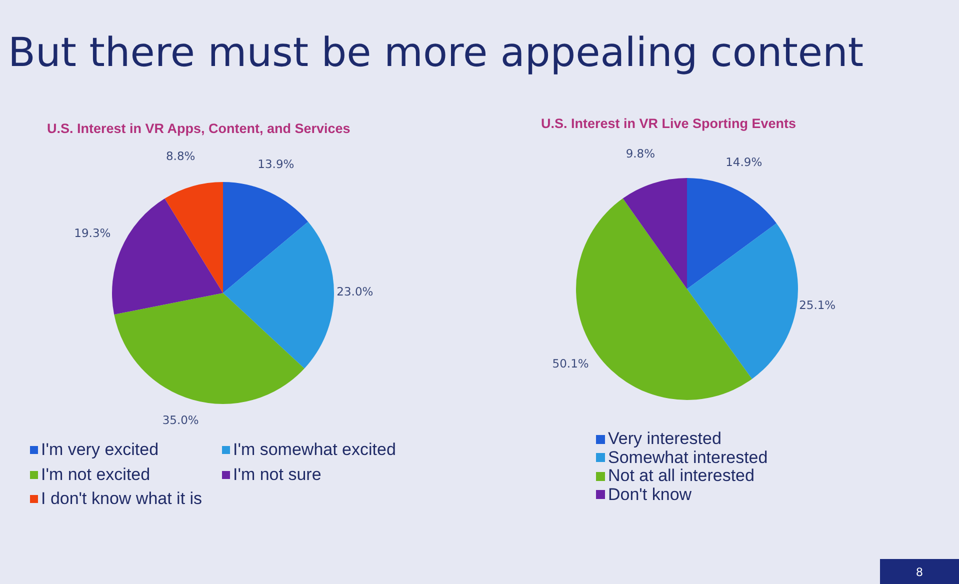 The width and height of the screenshot is (959, 584). What do you see at coordinates (665, 438) in the screenshot?
I see `legend-label: Very interested` at bounding box center [665, 438].